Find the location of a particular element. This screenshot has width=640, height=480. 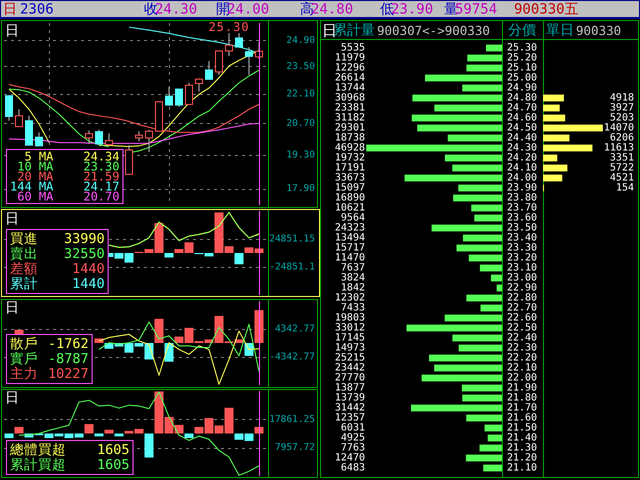

text: 賣出 is located at coordinates (24, 254).